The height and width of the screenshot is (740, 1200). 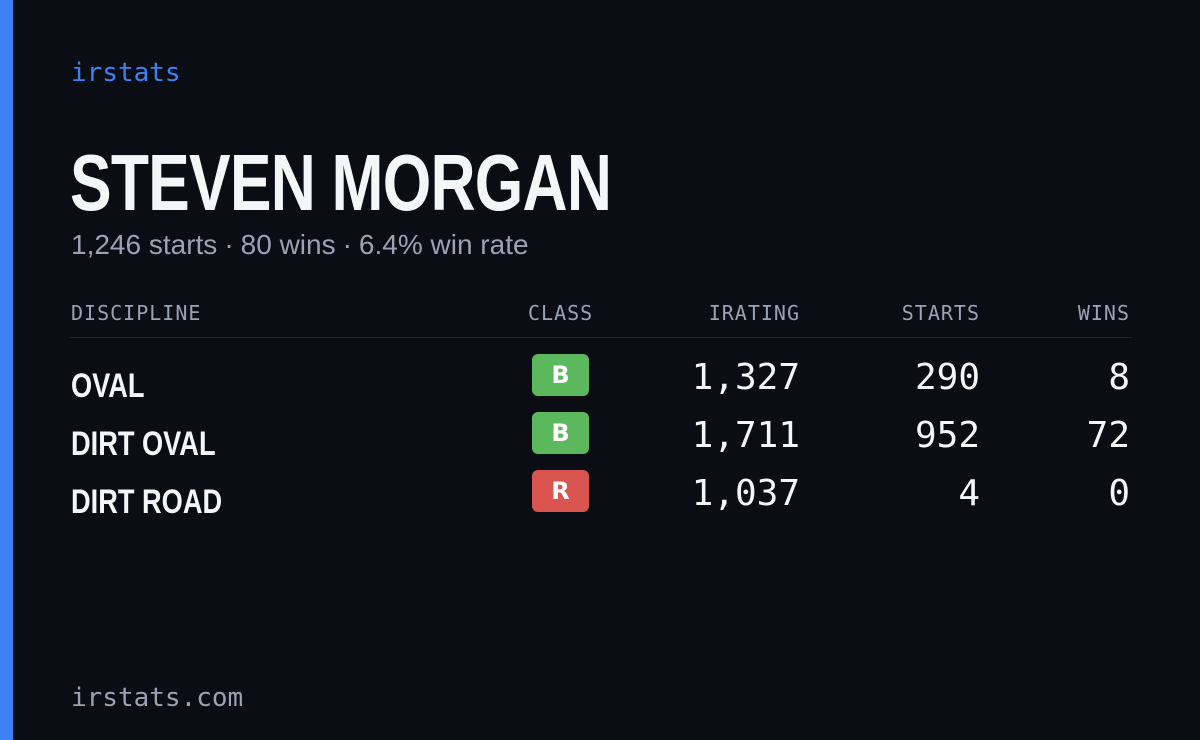 What do you see at coordinates (1119, 493) in the screenshot?
I see `wins-value: 0` at bounding box center [1119, 493].